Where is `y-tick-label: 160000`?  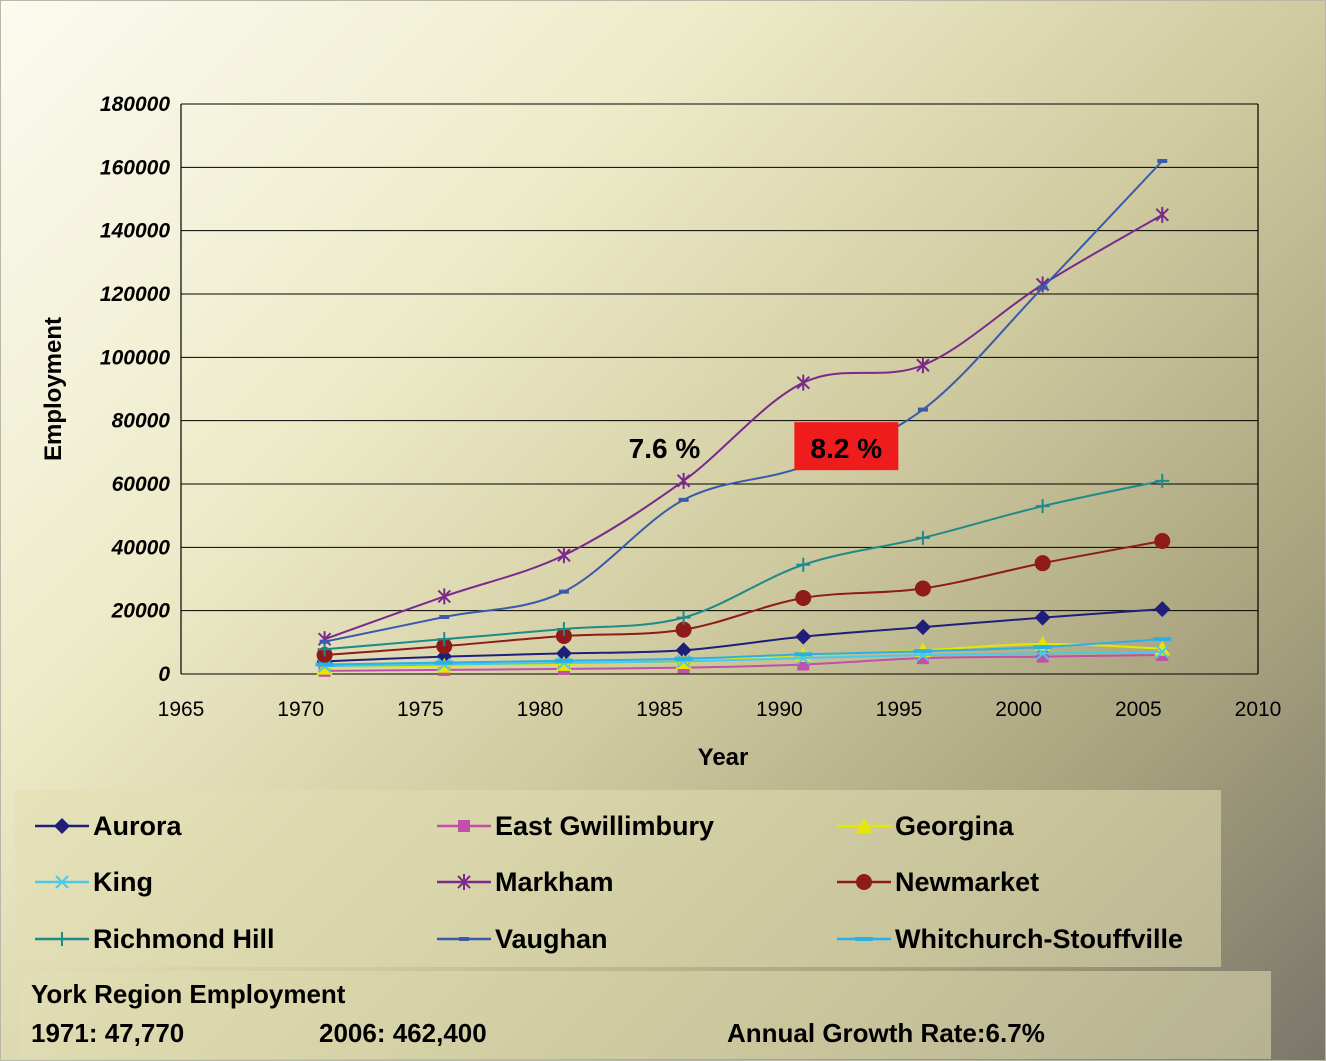 y-tick-label: 160000 is located at coordinates (135, 167).